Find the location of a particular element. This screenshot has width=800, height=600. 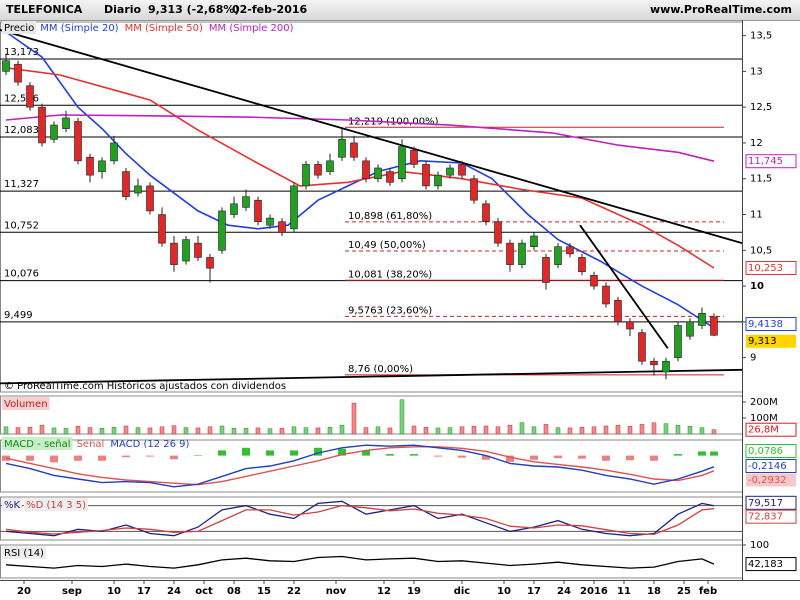

level-label: 10,752 is located at coordinates (21, 225).